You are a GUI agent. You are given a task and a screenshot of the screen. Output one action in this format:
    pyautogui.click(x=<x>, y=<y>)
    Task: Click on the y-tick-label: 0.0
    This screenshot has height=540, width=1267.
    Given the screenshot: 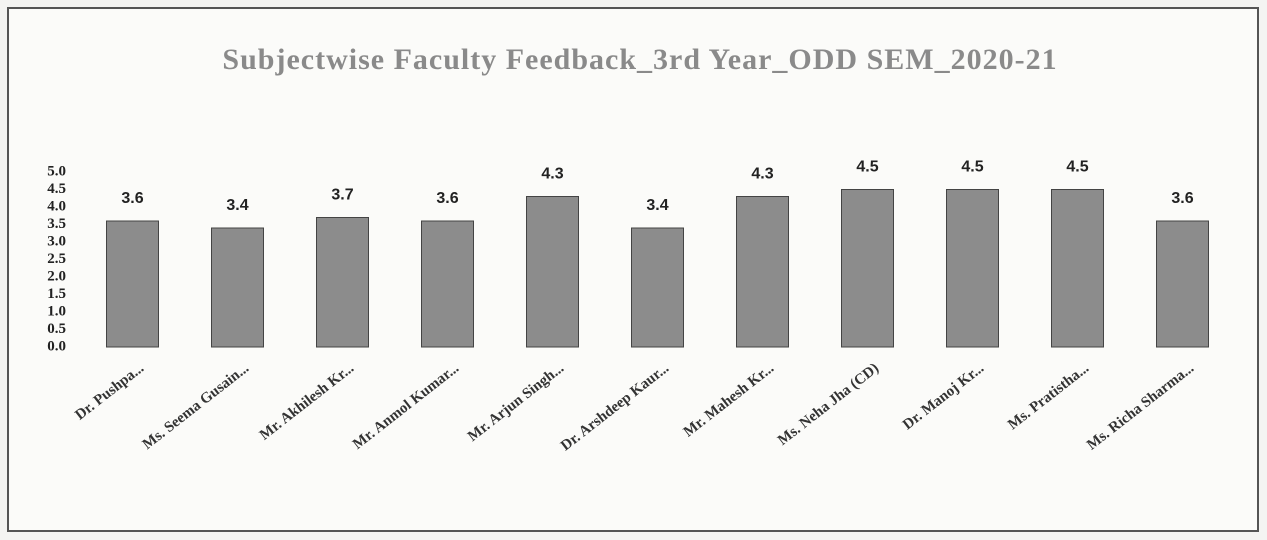 What is the action you would take?
    pyautogui.click(x=56, y=346)
    